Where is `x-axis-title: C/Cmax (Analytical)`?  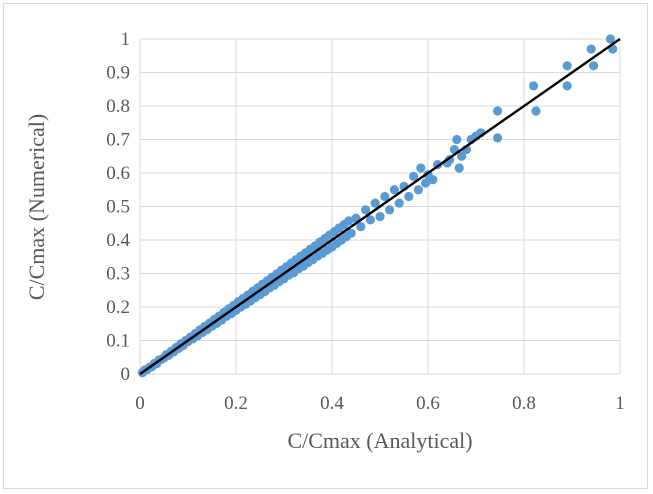 x-axis-title: C/Cmax (Analytical) is located at coordinates (379, 440).